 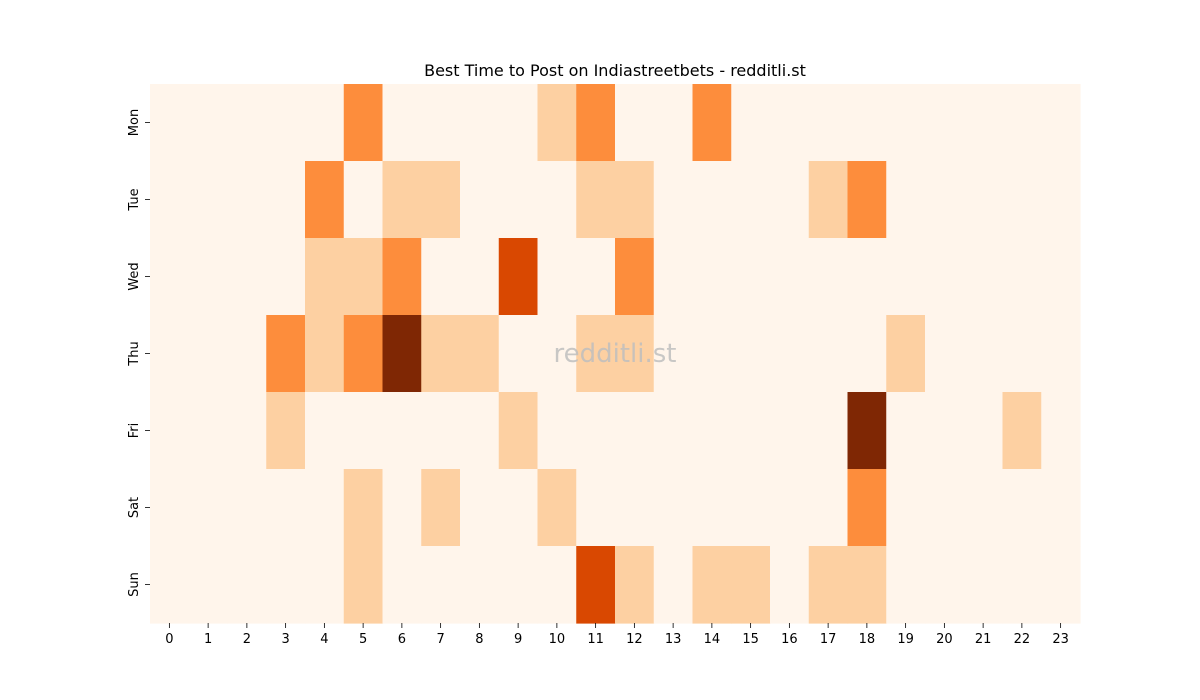 What do you see at coordinates (617, 635) in the screenshot?
I see `x-axis: 0 1 2 3 4 5 6 7 8 9 10 11 12 13 14 15 16 17 18 19 20 21 22 23` at bounding box center [617, 635].